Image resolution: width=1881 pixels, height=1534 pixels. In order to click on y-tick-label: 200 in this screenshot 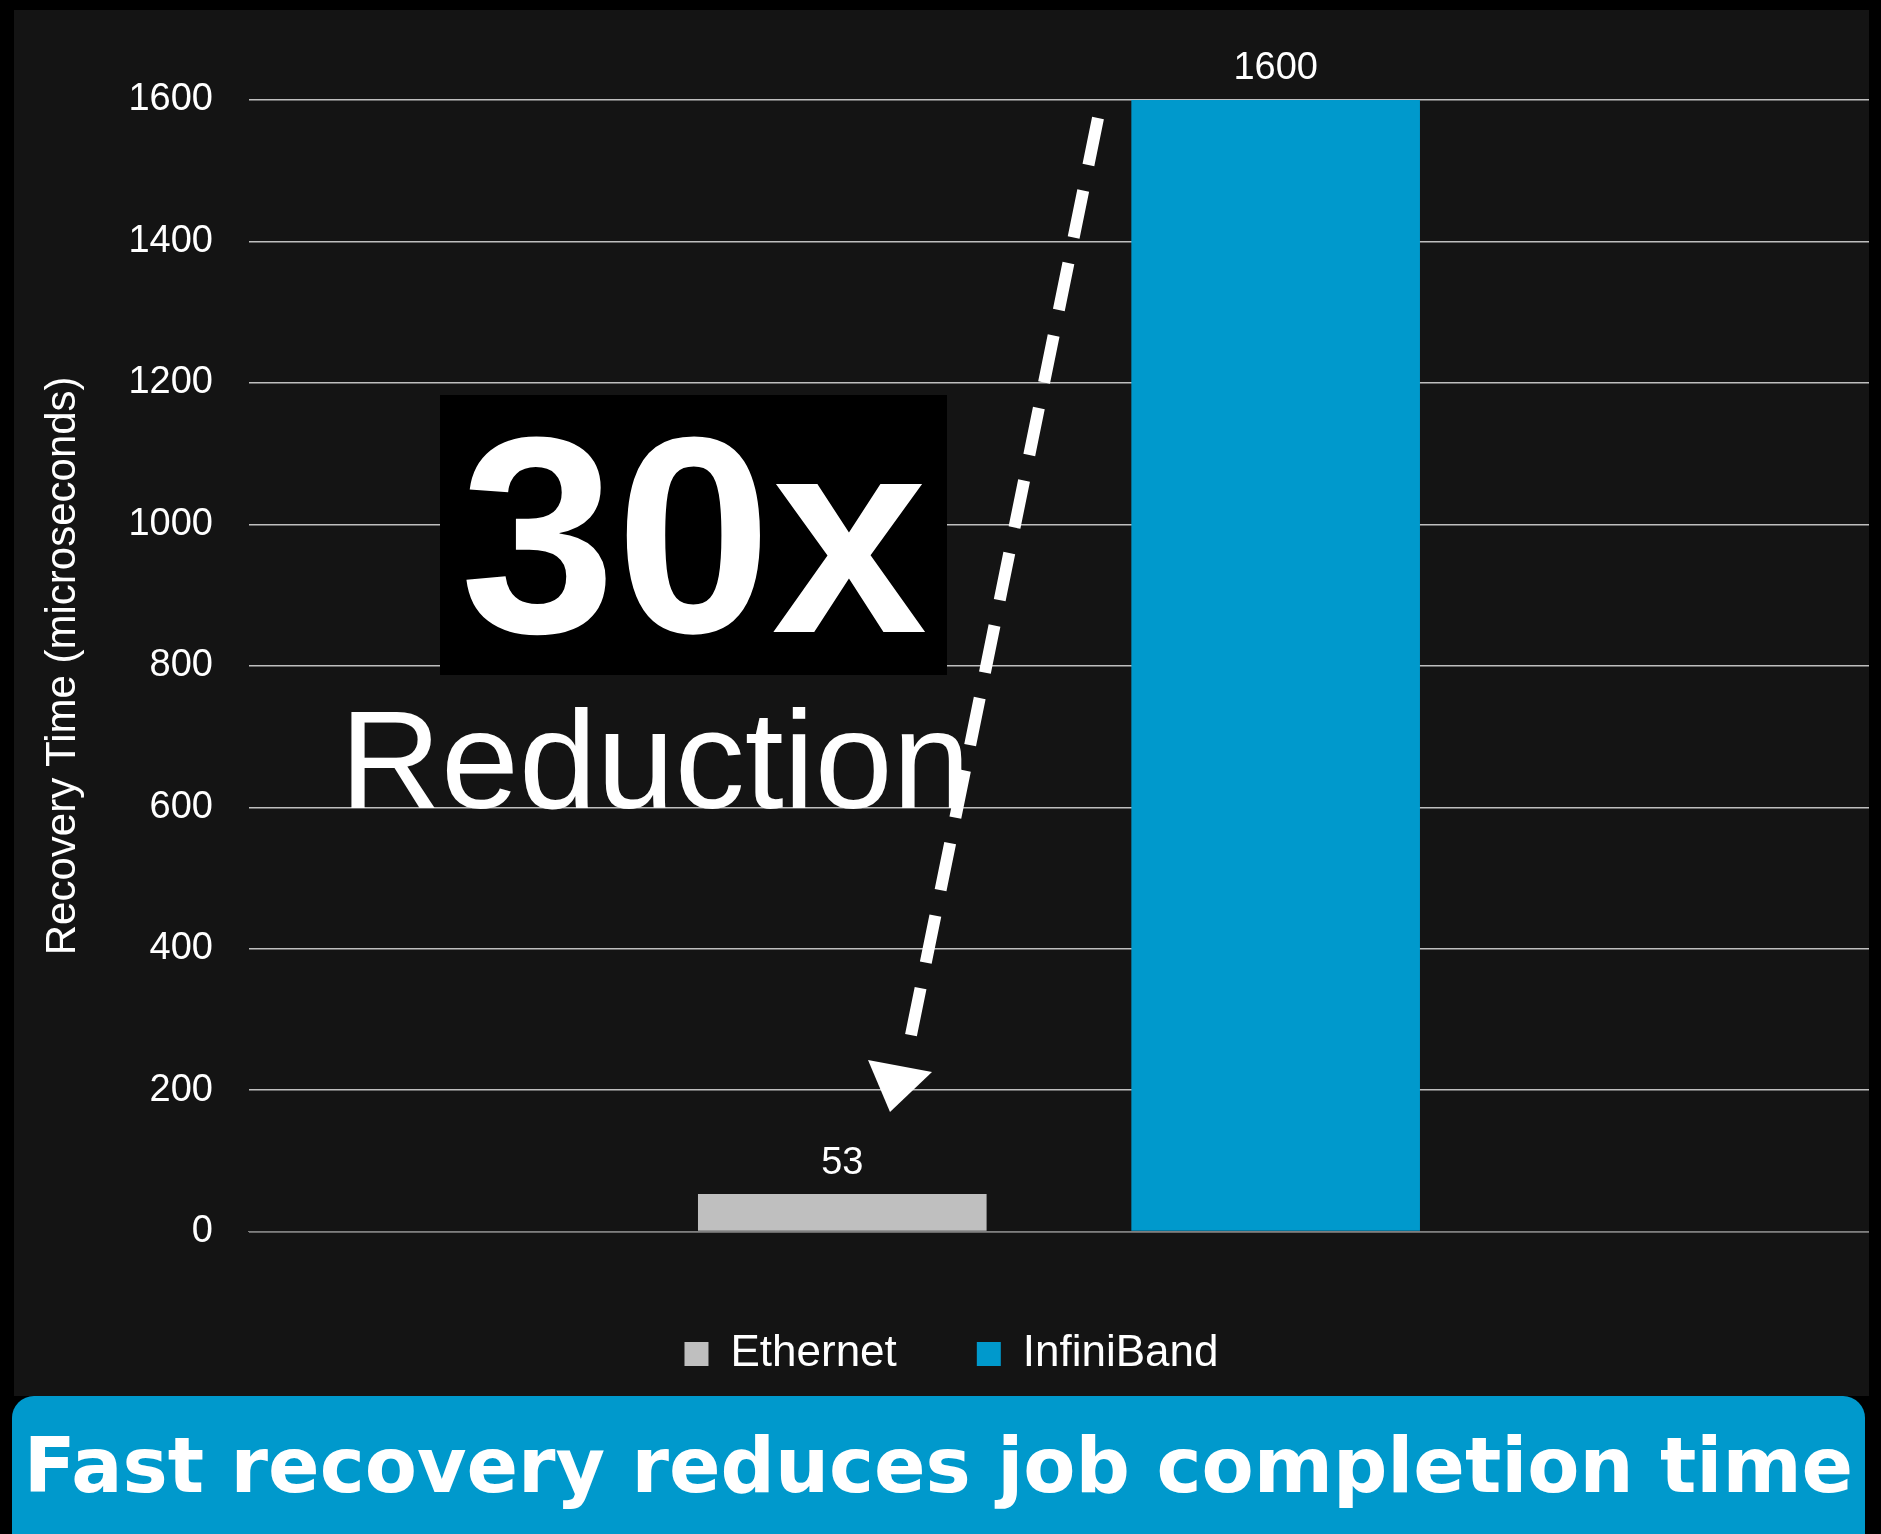, I will do `click(181, 1087)`.